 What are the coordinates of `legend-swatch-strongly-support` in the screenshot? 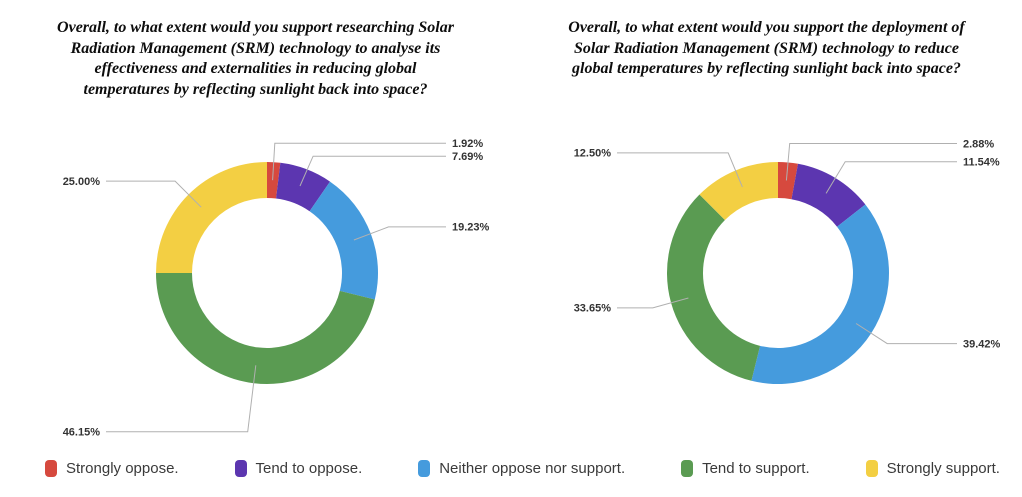 It's located at (871, 468).